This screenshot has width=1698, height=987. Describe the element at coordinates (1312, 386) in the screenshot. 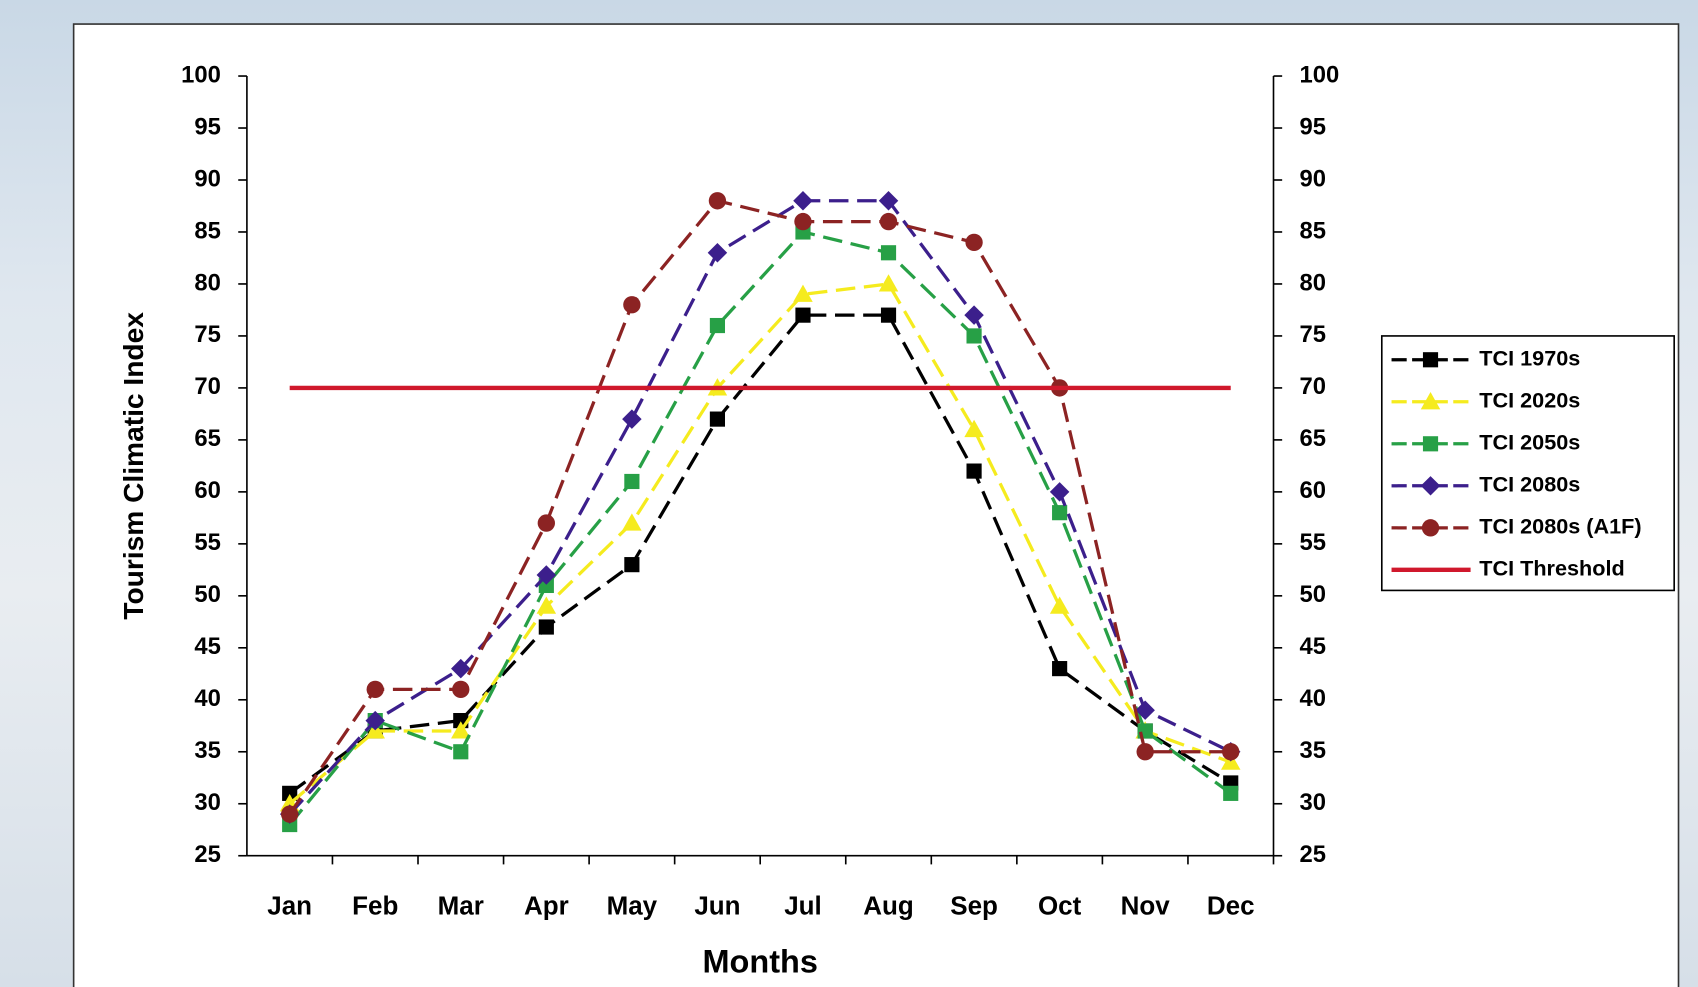

I see `y2-tick-label: 70` at that location.